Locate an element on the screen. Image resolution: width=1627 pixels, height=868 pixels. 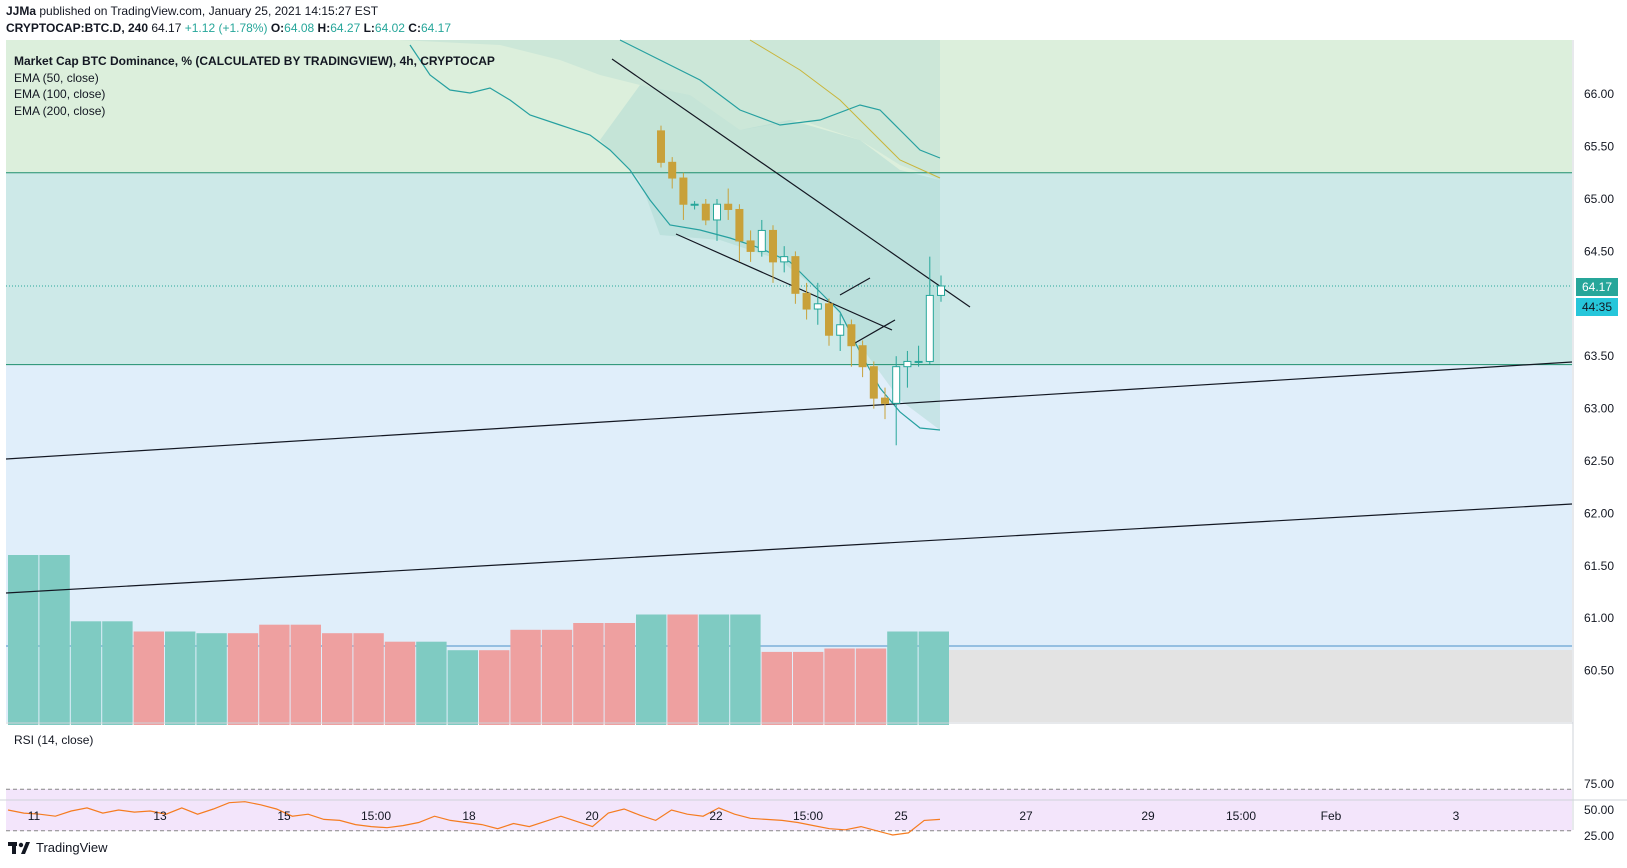
legend-ema50: EMA (50, close) is located at coordinates (56, 77).